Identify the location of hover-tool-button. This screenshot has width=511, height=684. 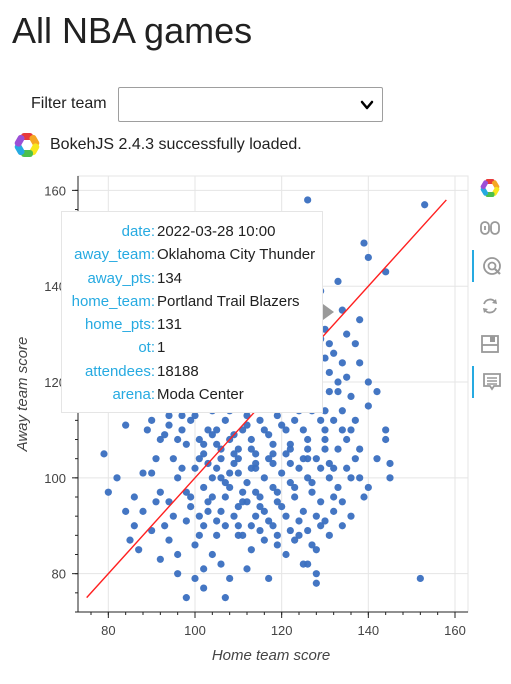
(490, 382).